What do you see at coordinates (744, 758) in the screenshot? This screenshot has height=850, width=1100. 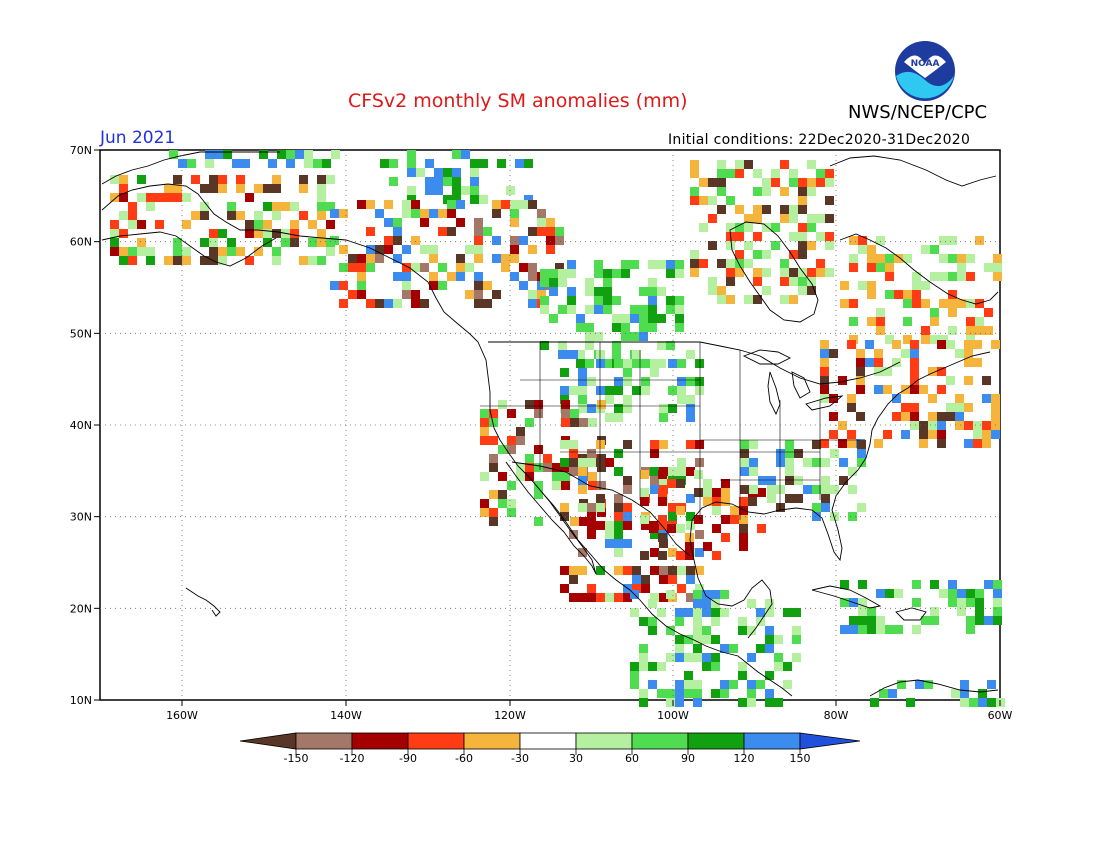 I see `legend-label: 120` at bounding box center [744, 758].